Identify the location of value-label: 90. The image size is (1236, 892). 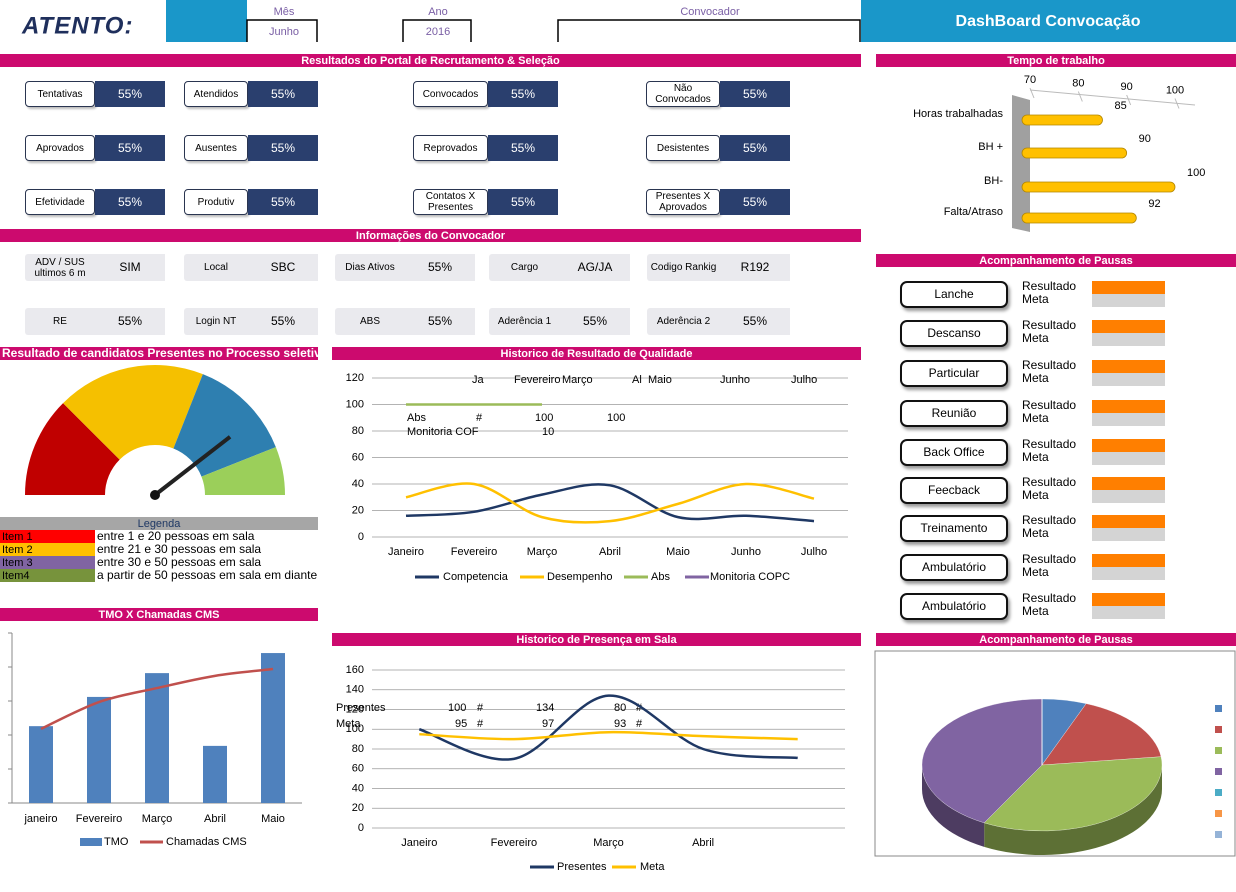
(1145, 139).